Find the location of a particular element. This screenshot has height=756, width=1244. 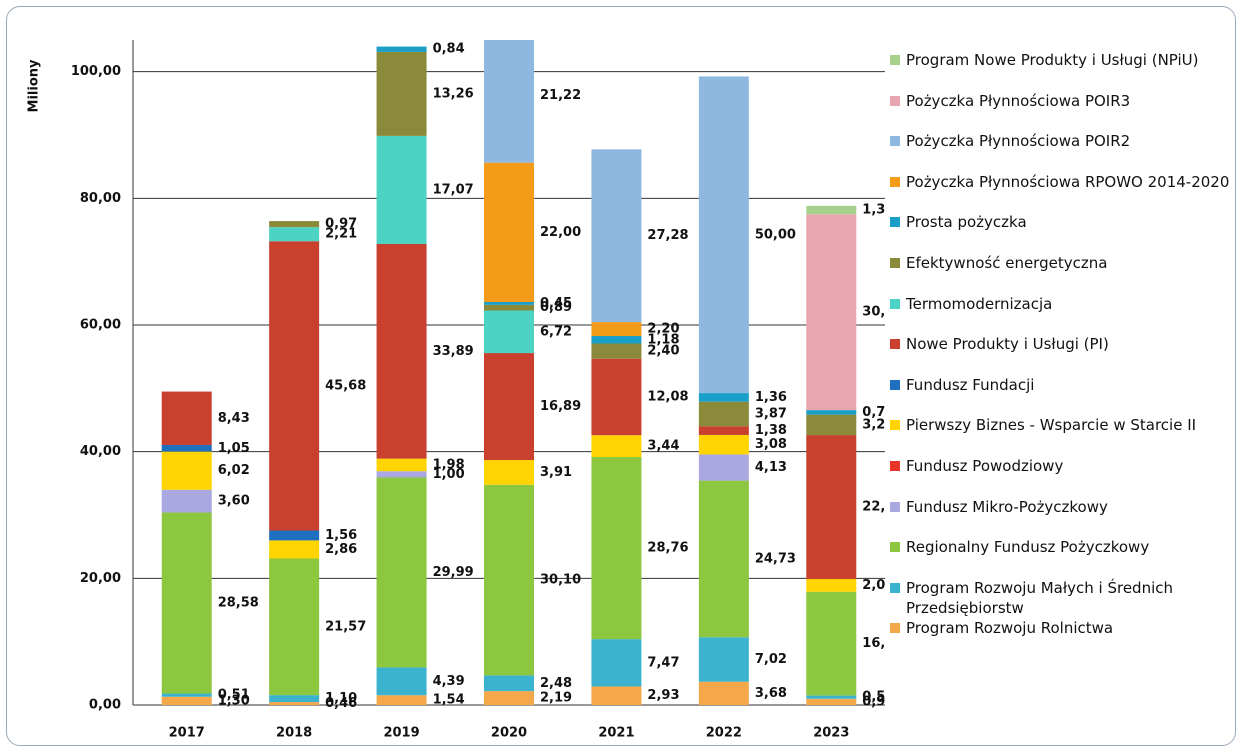

value-label: 3,23 is located at coordinates (873, 424).